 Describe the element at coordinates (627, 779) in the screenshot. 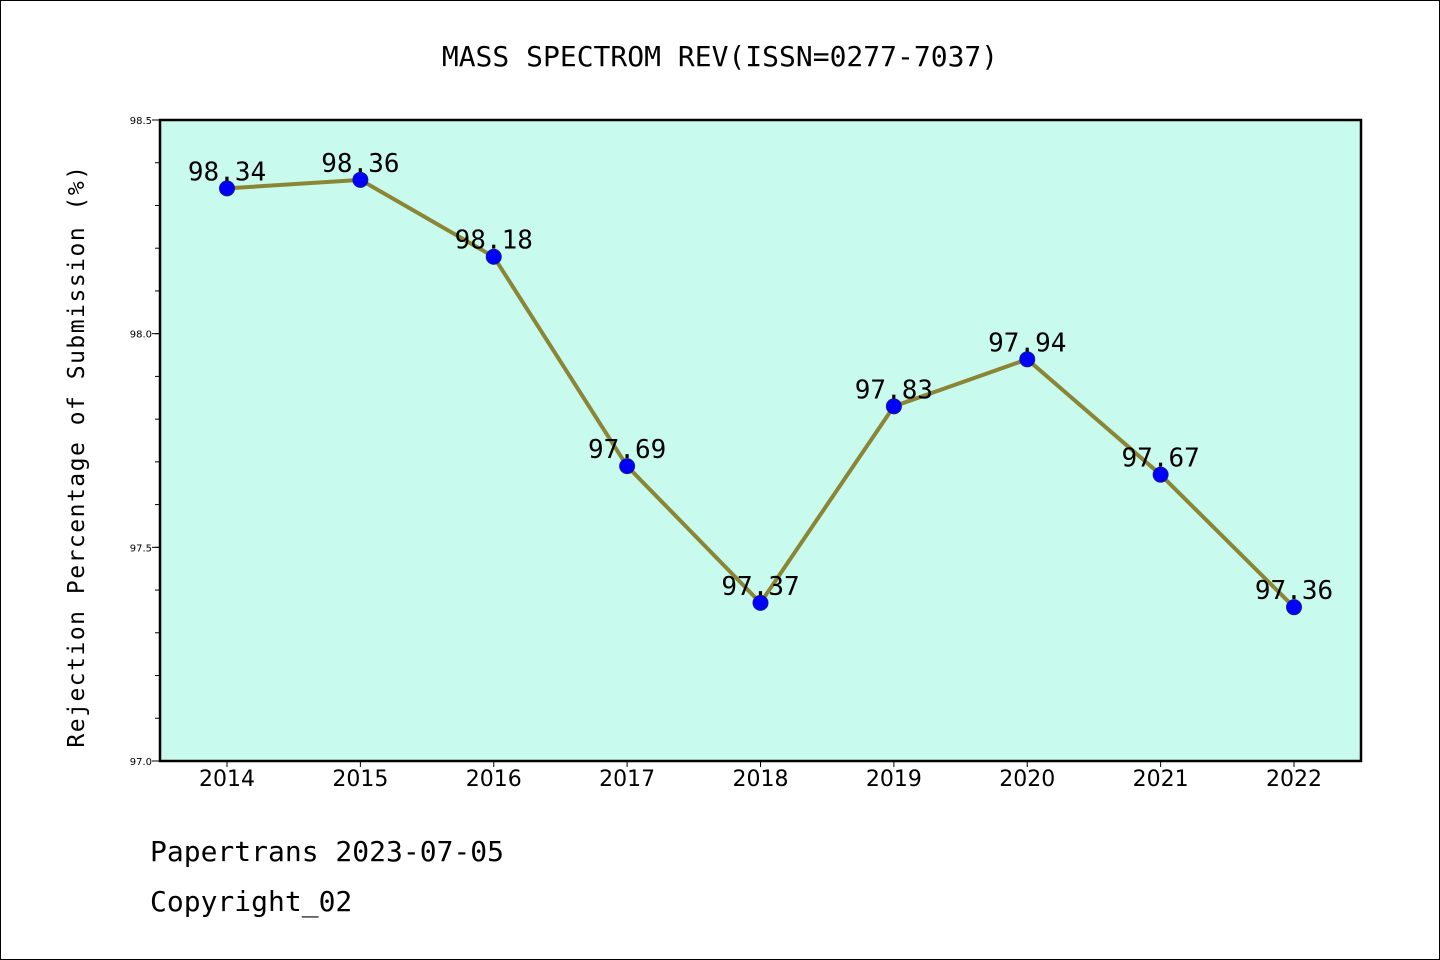

I see `x-tick-label: 2017` at that location.